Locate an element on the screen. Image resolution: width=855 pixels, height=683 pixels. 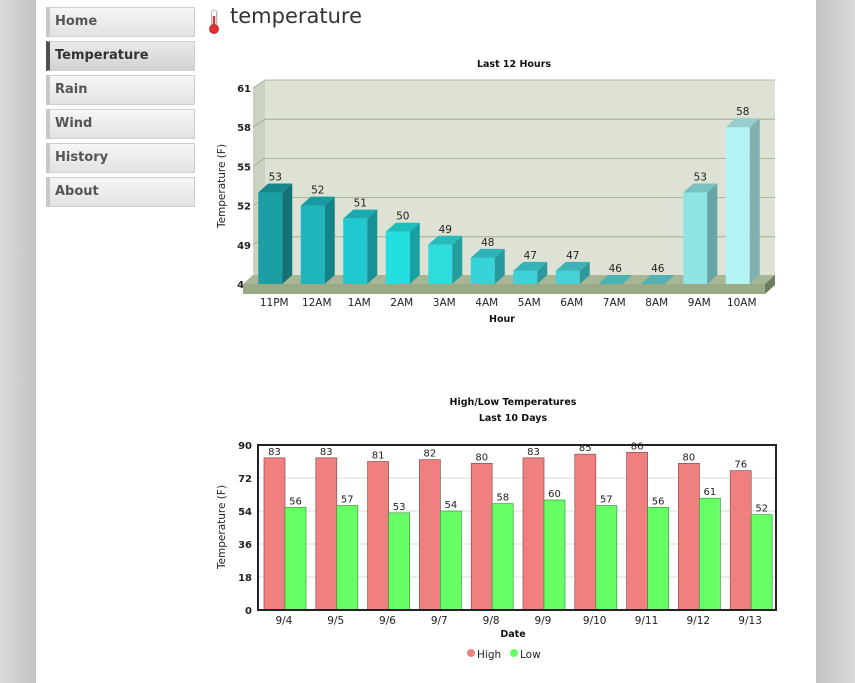
nav-wind-button: Wind is located at coordinates (120, 124).